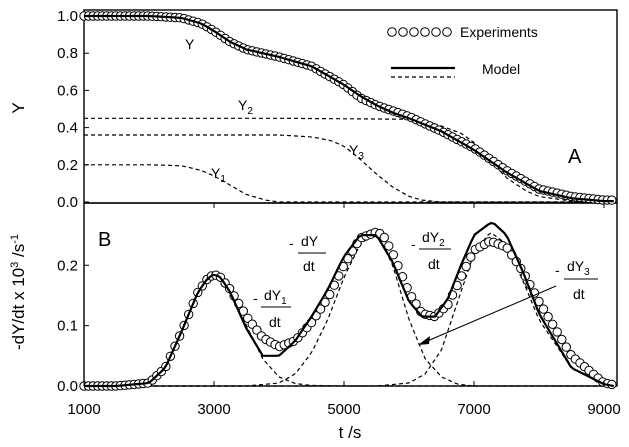  Describe the element at coordinates (67, 128) in the screenshot. I see `y-tick-label: 0.4` at that location.